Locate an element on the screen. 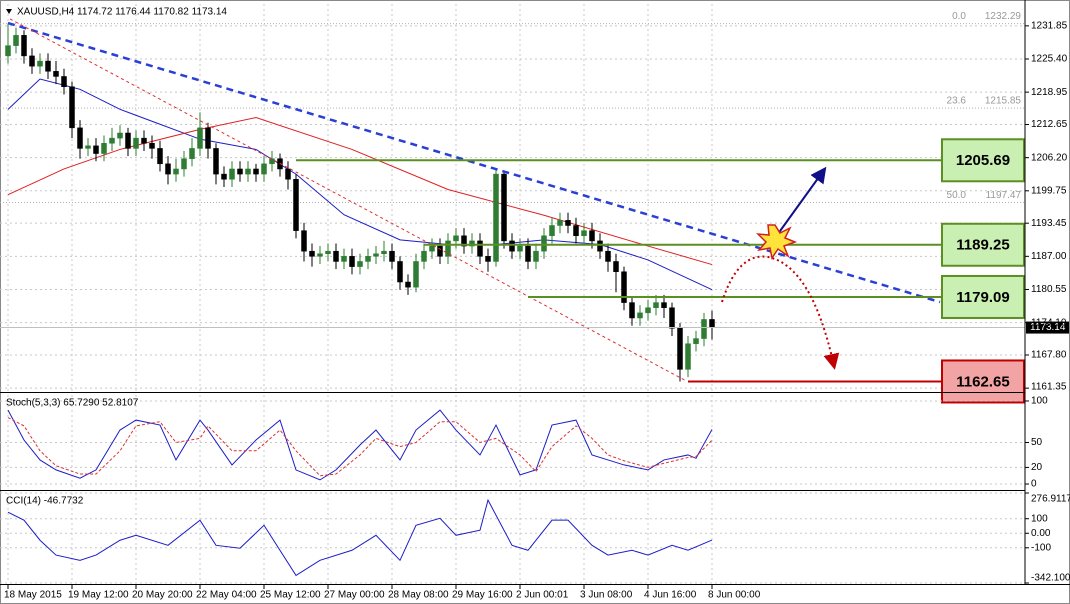 Image resolution: width=1070 pixels, height=604 pixels. x-tick-label: 27 May 00:00 is located at coordinates (354, 595).